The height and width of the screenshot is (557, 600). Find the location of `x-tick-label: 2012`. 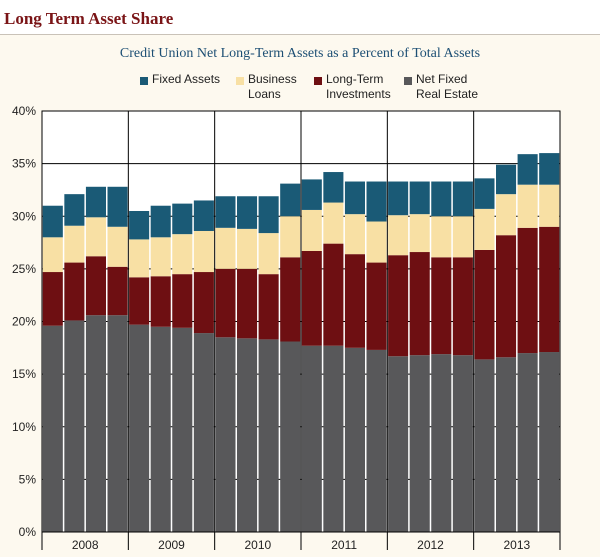

x-tick-label: 2012 is located at coordinates (430, 545).